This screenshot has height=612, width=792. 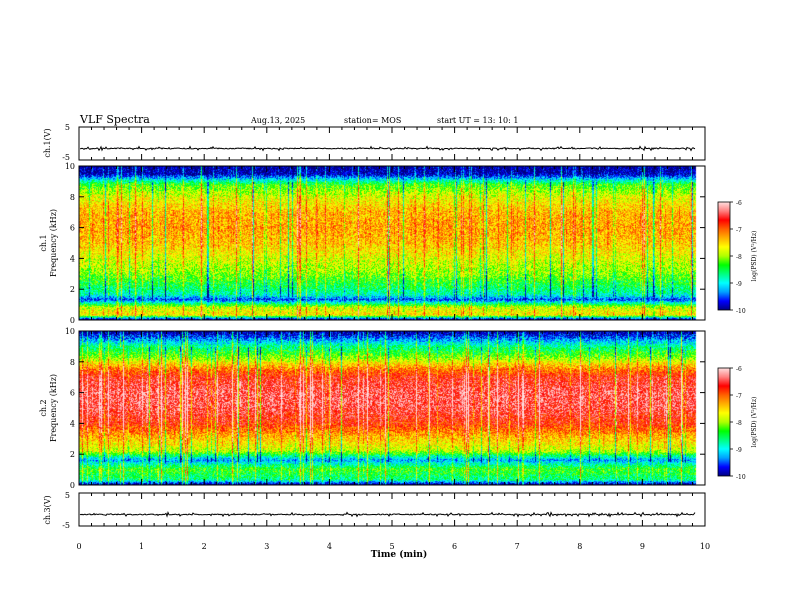 I want to click on ch1-ytick-top: 5, so click(x=67, y=127).